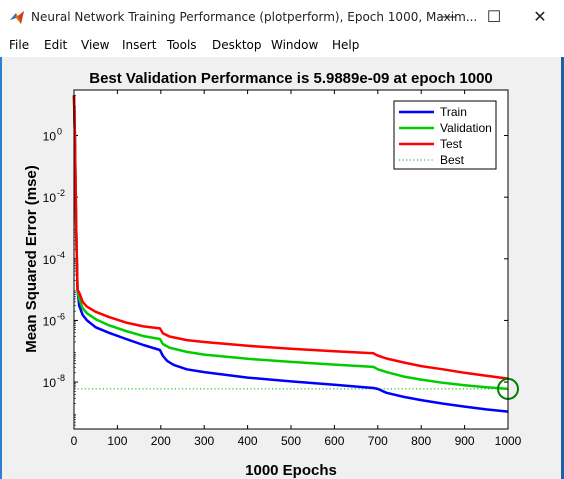 The height and width of the screenshot is (479, 564). I want to click on y-tick-exponent: -8, so click(61, 378).